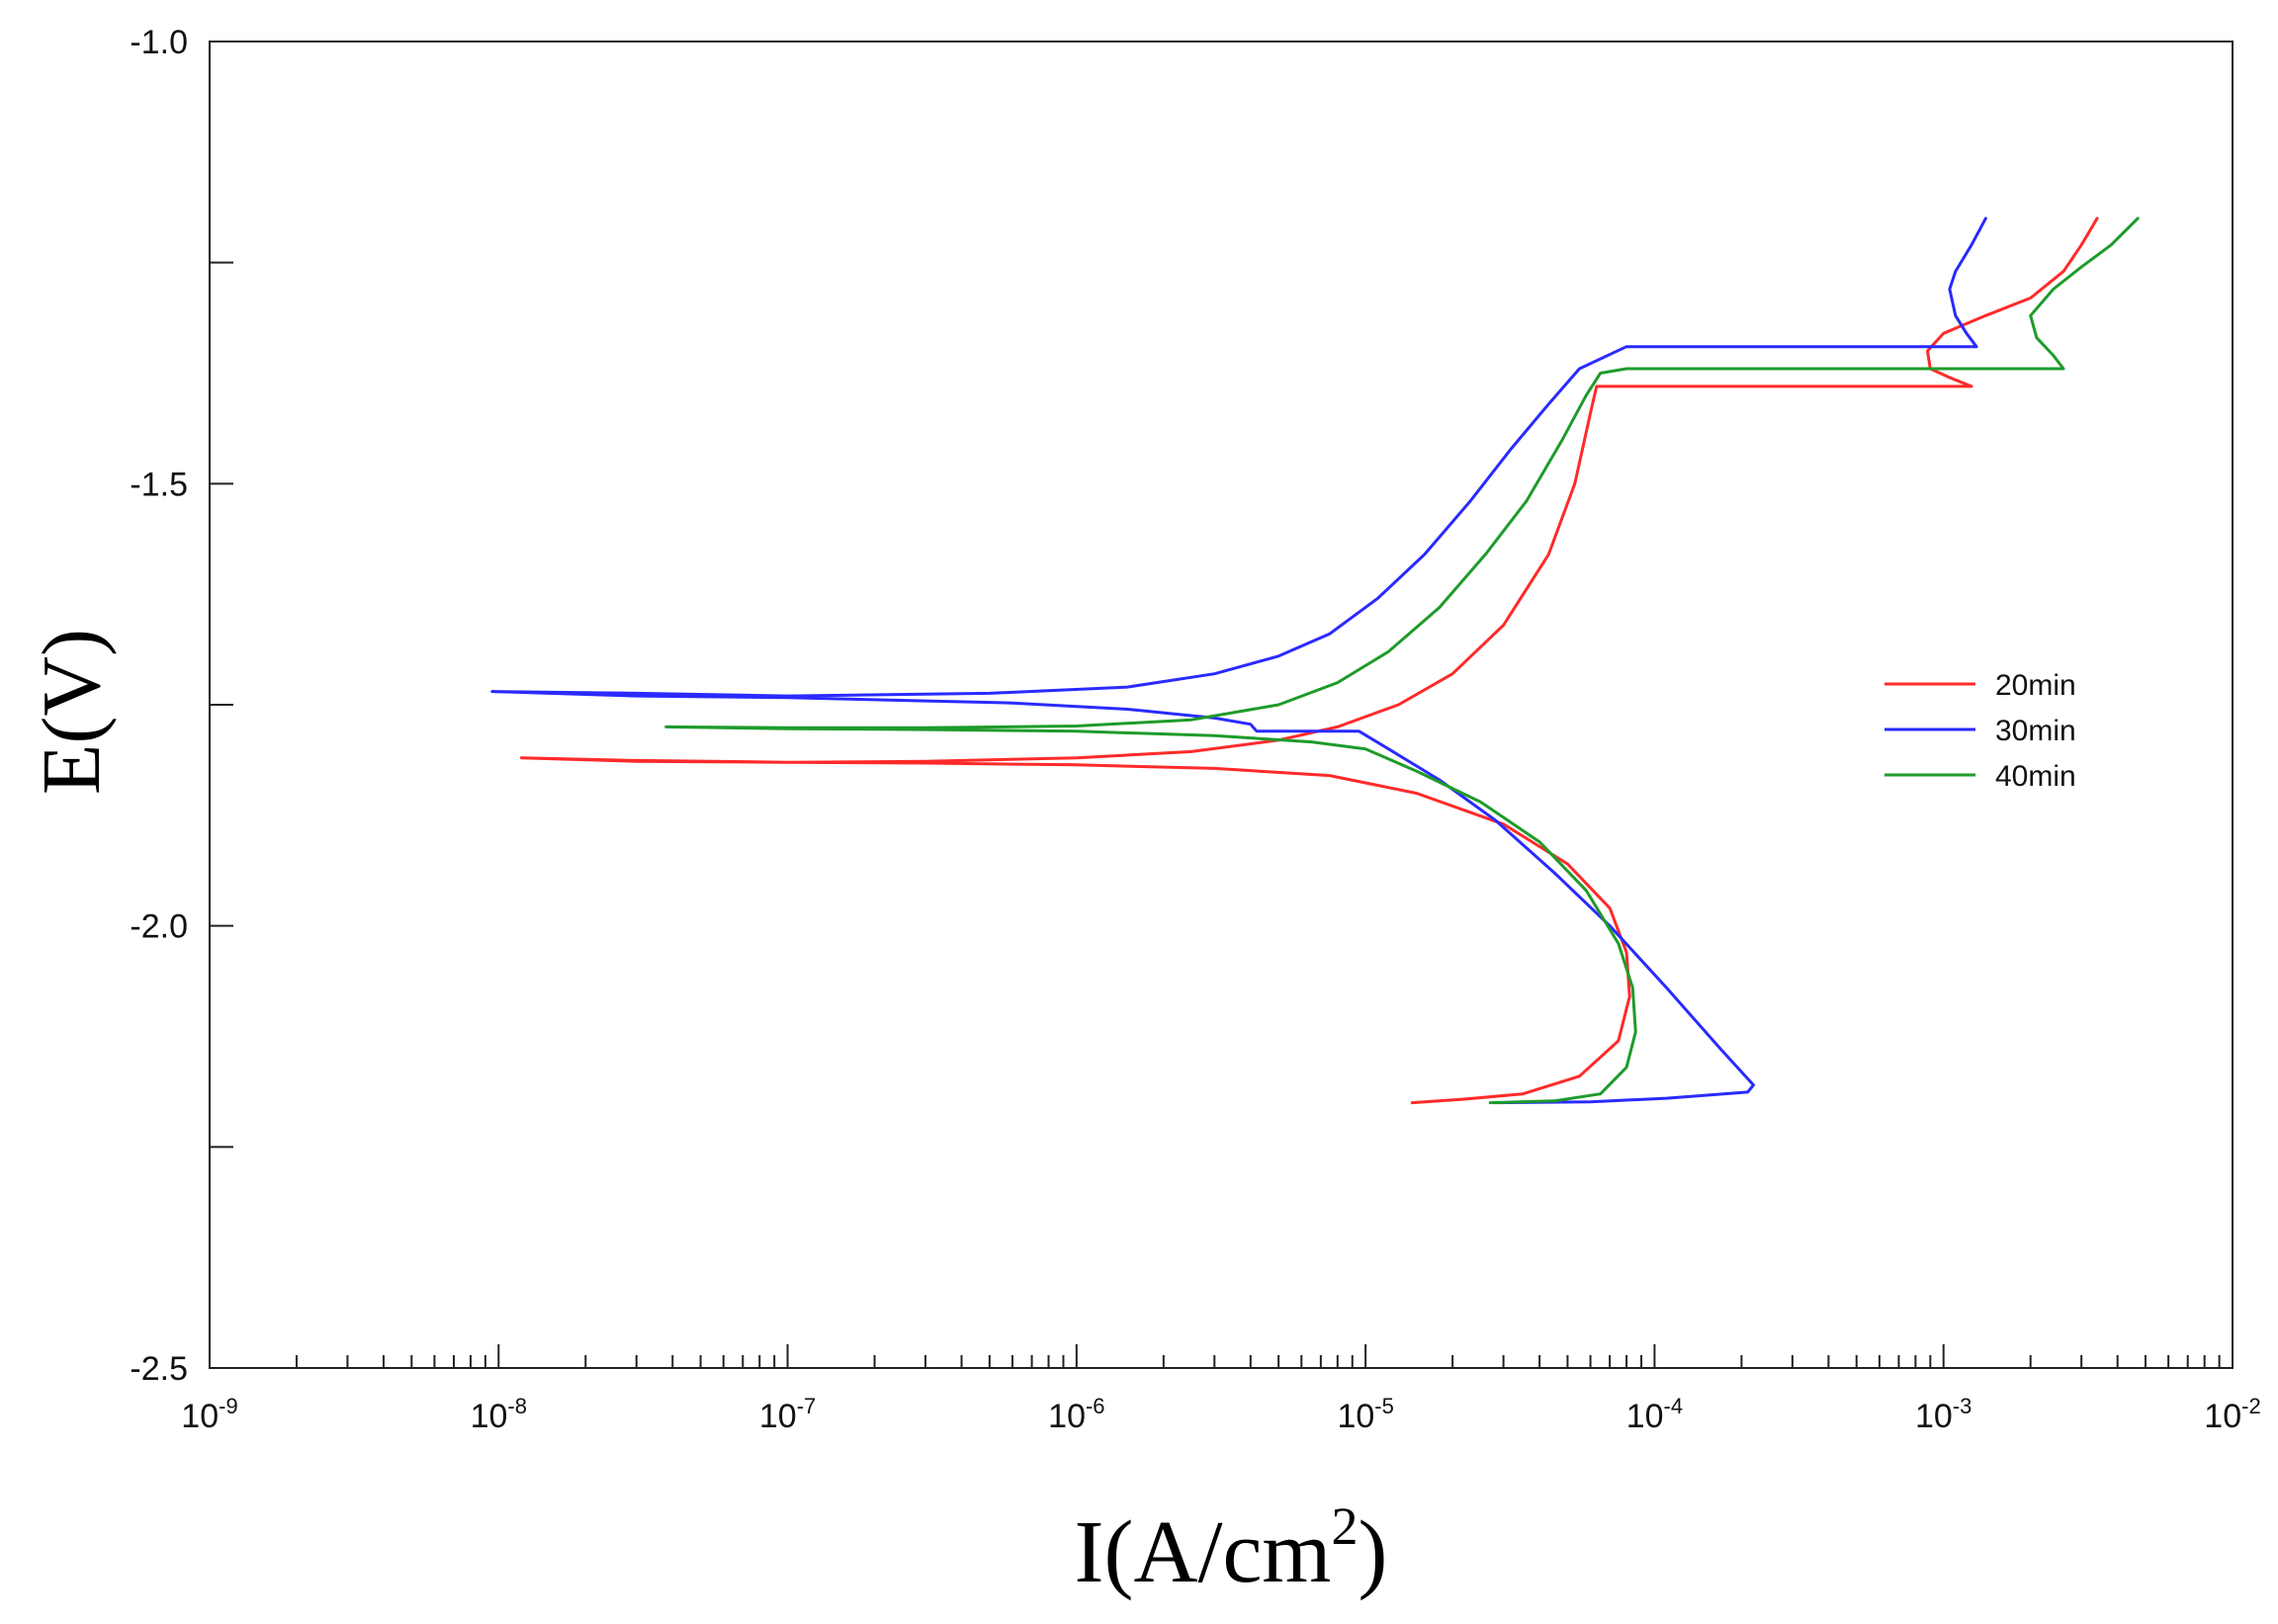 This screenshot has width=2278, height=1624. What do you see at coordinates (159, 42) in the screenshot?
I see `y-tick-label: -1.0` at bounding box center [159, 42].